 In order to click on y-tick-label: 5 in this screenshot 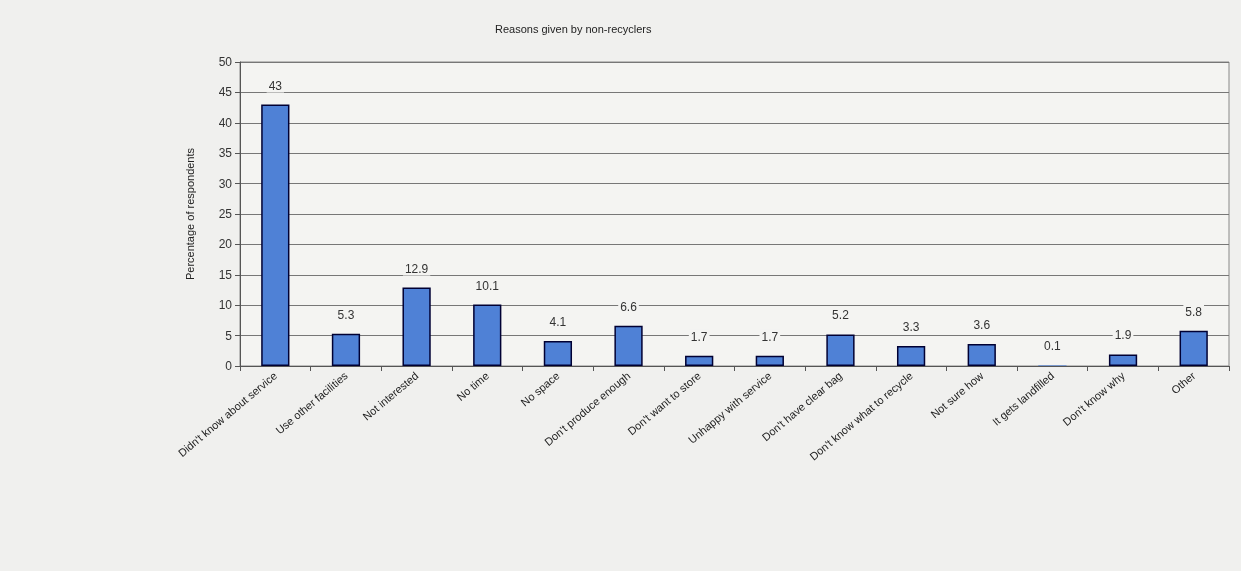, I will do `click(229, 335)`.